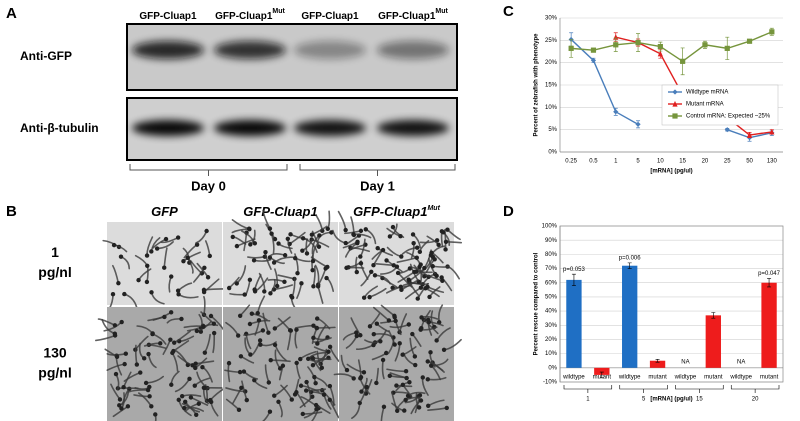 This screenshot has width=800, height=421. What do you see at coordinates (749, 162) in the screenshot?
I see `x-tick-label: 50` at bounding box center [749, 162].